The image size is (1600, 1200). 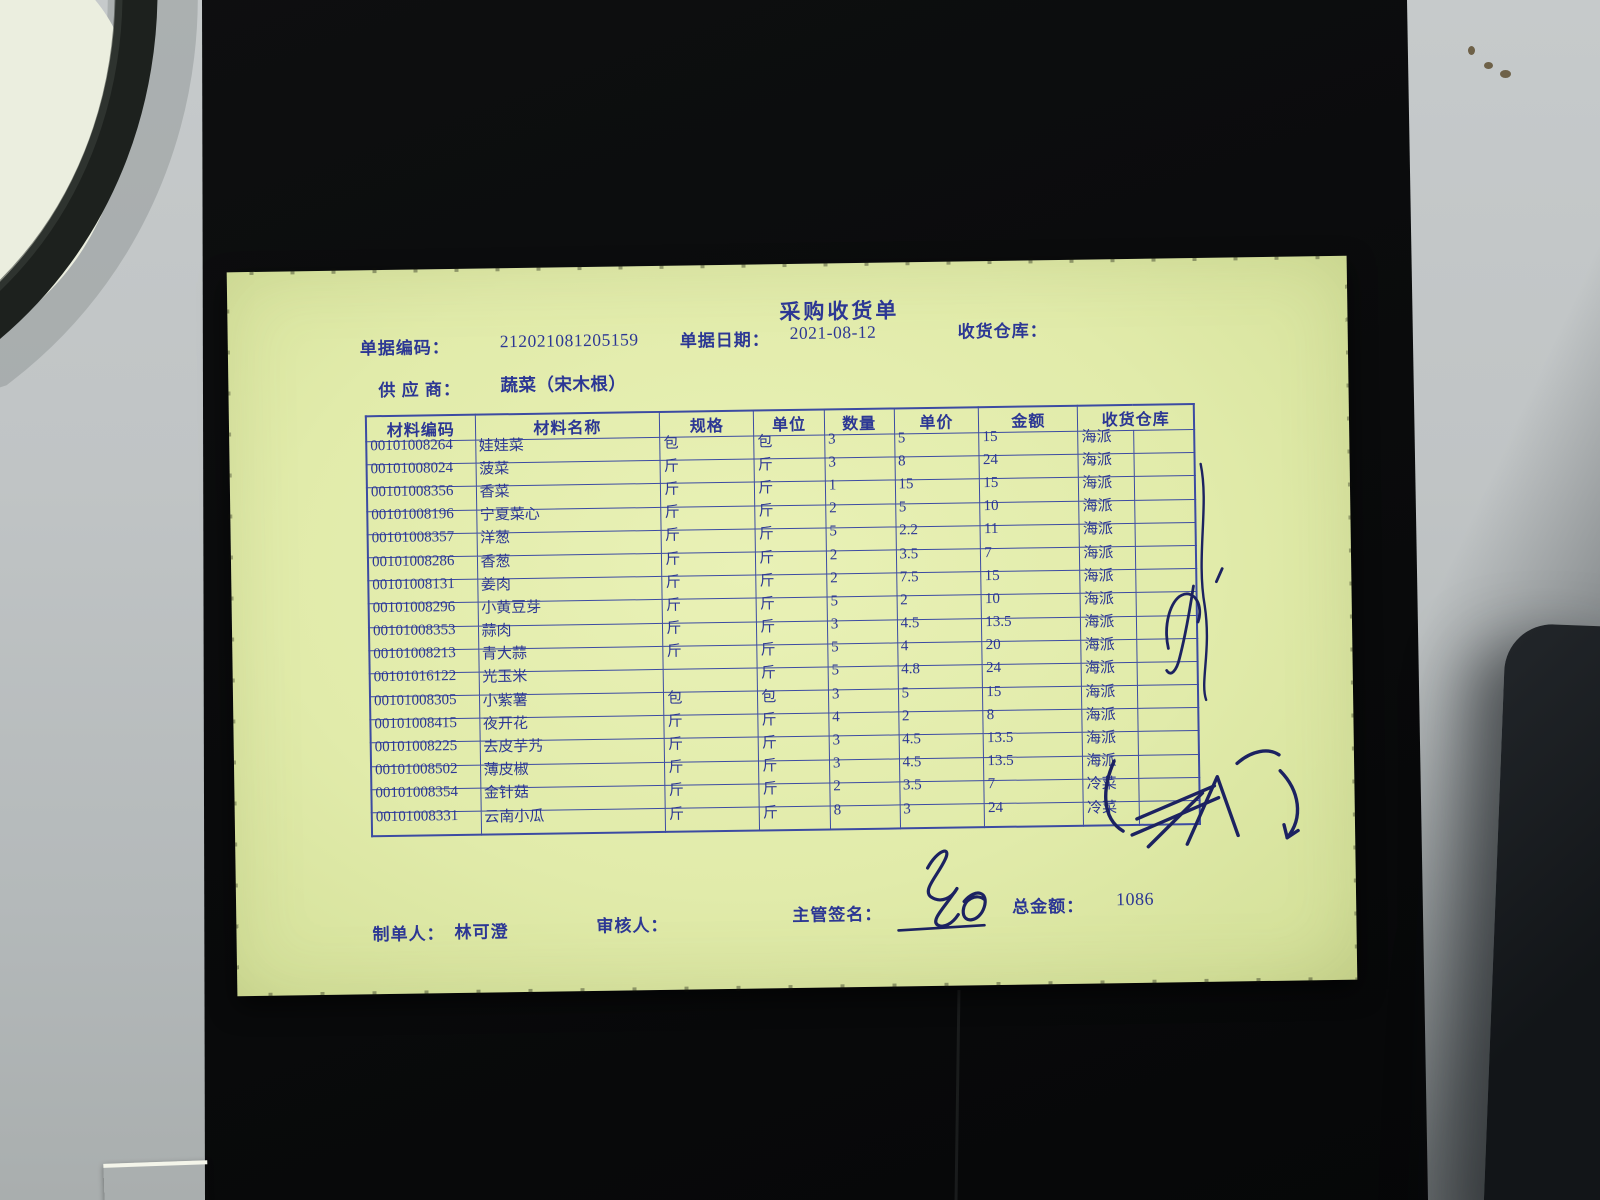 I want to click on table-cell: 8, so click(x=865, y=816).